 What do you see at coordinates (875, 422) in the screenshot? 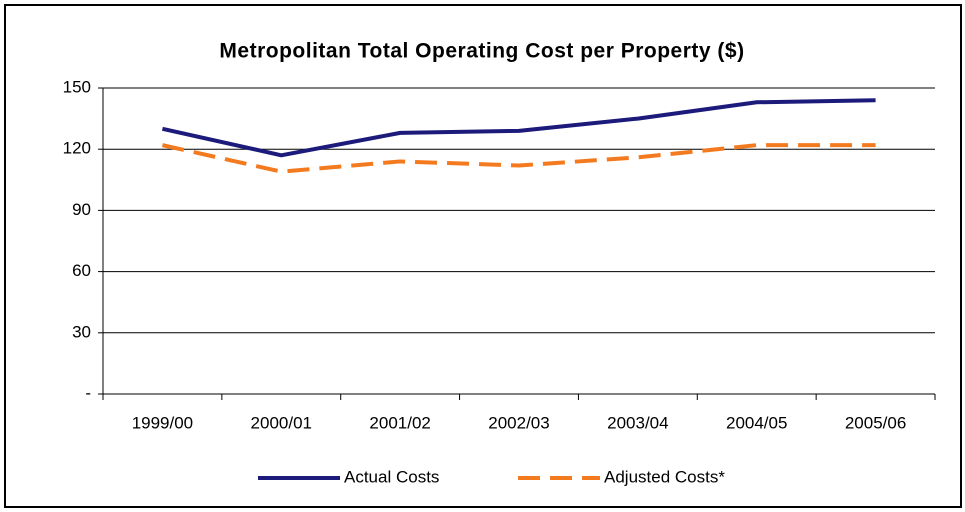
I see `x-tick-label: 2005/06` at bounding box center [875, 422].